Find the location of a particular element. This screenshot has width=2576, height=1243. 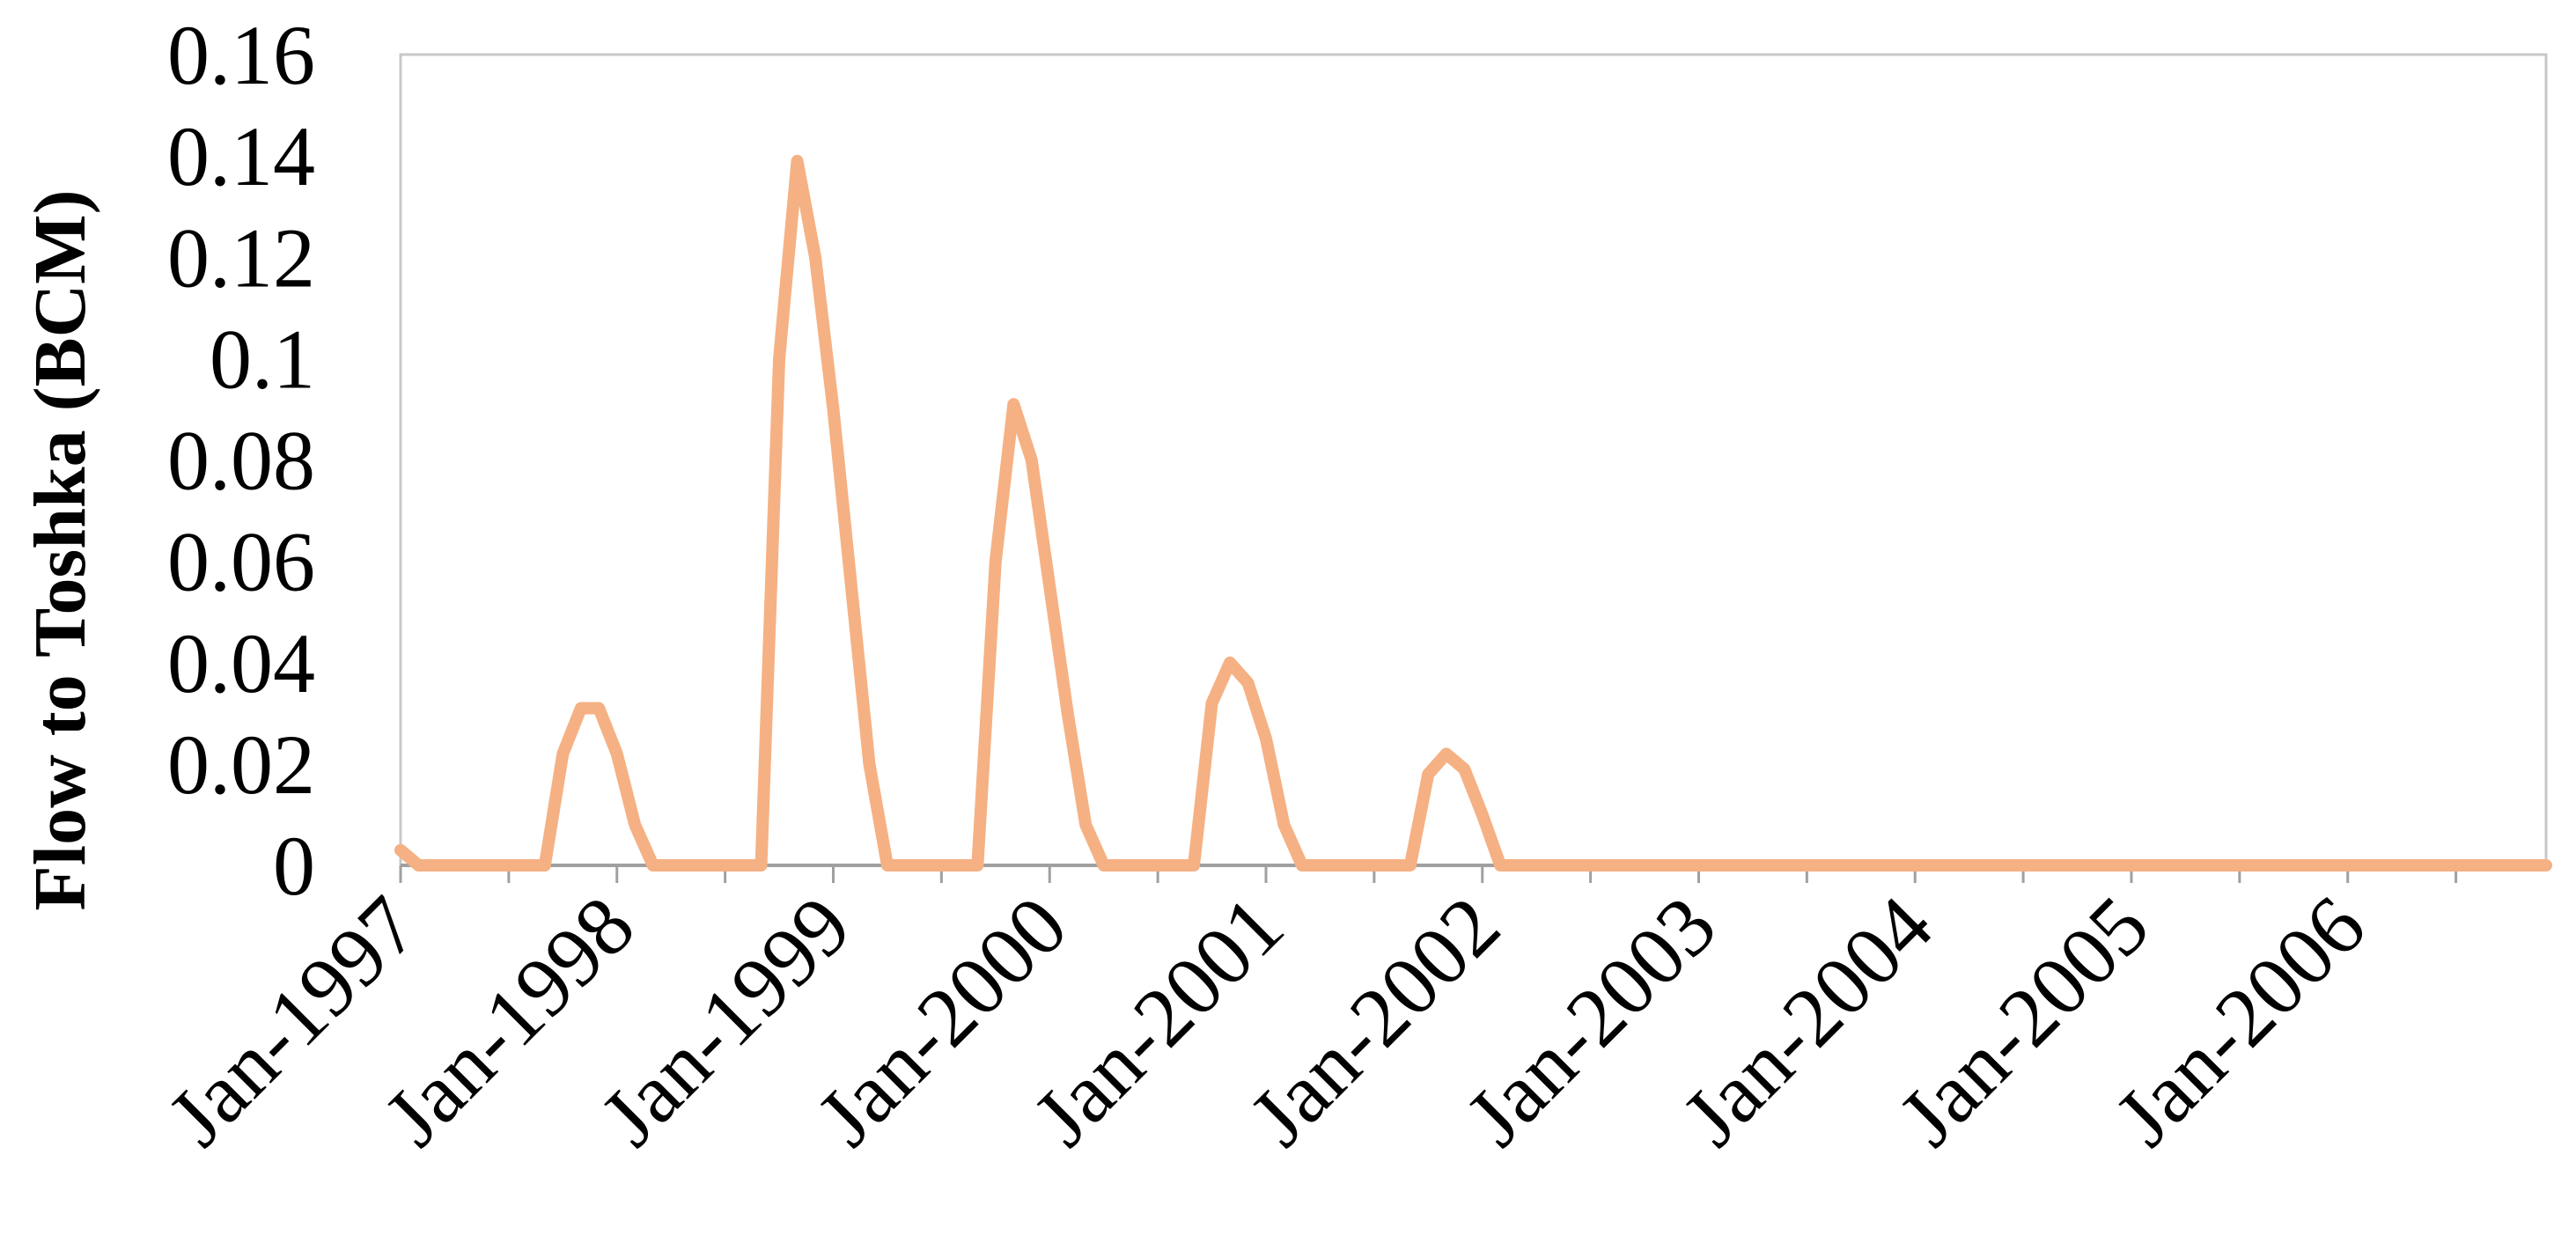

y-tick-label: 0.06 is located at coordinates (241, 562).